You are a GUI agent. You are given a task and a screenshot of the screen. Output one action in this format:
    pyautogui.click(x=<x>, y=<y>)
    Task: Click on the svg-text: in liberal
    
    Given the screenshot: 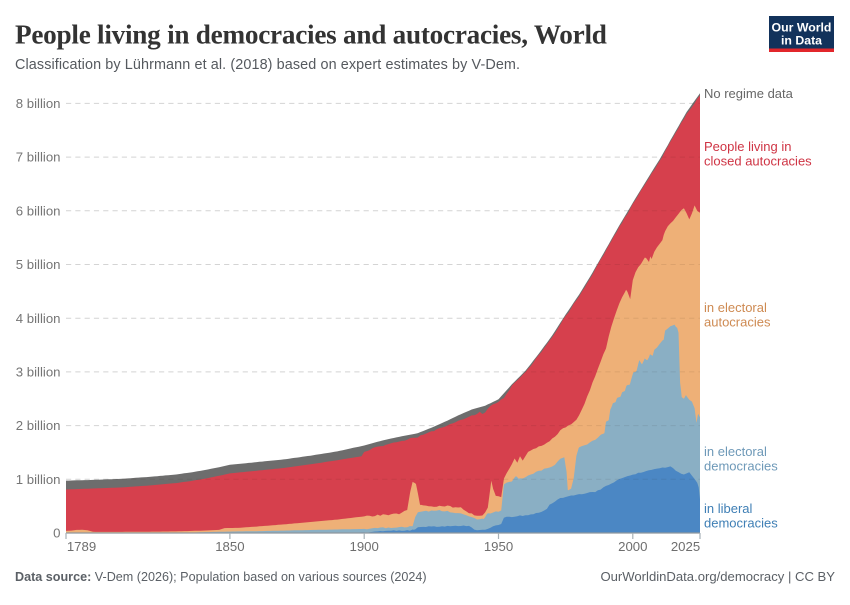 What is the action you would take?
    pyautogui.click(x=728, y=508)
    